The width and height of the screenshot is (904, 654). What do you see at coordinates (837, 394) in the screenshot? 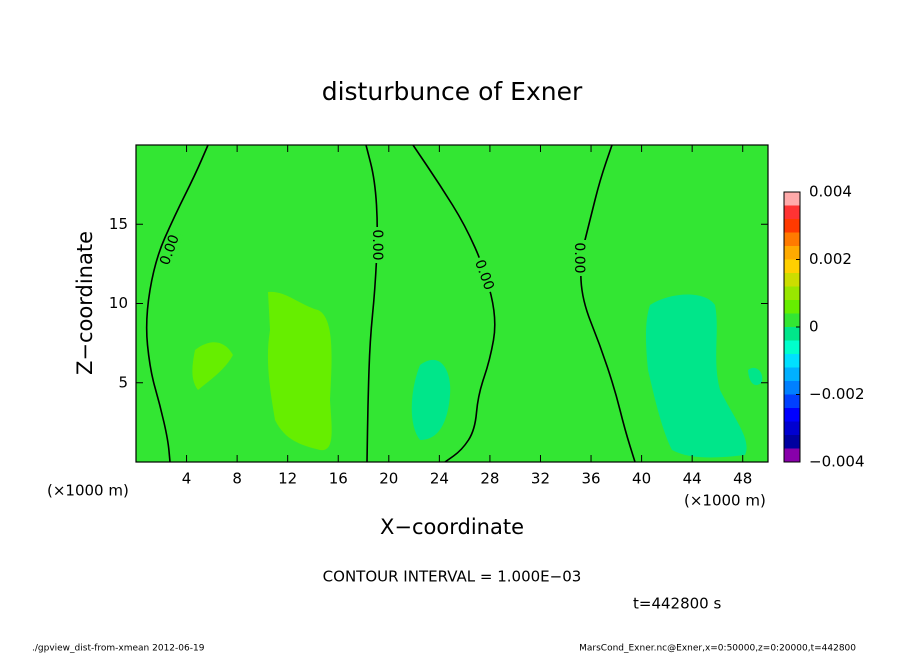
I see `colorbar-tick-label: −0.002` at bounding box center [837, 394].